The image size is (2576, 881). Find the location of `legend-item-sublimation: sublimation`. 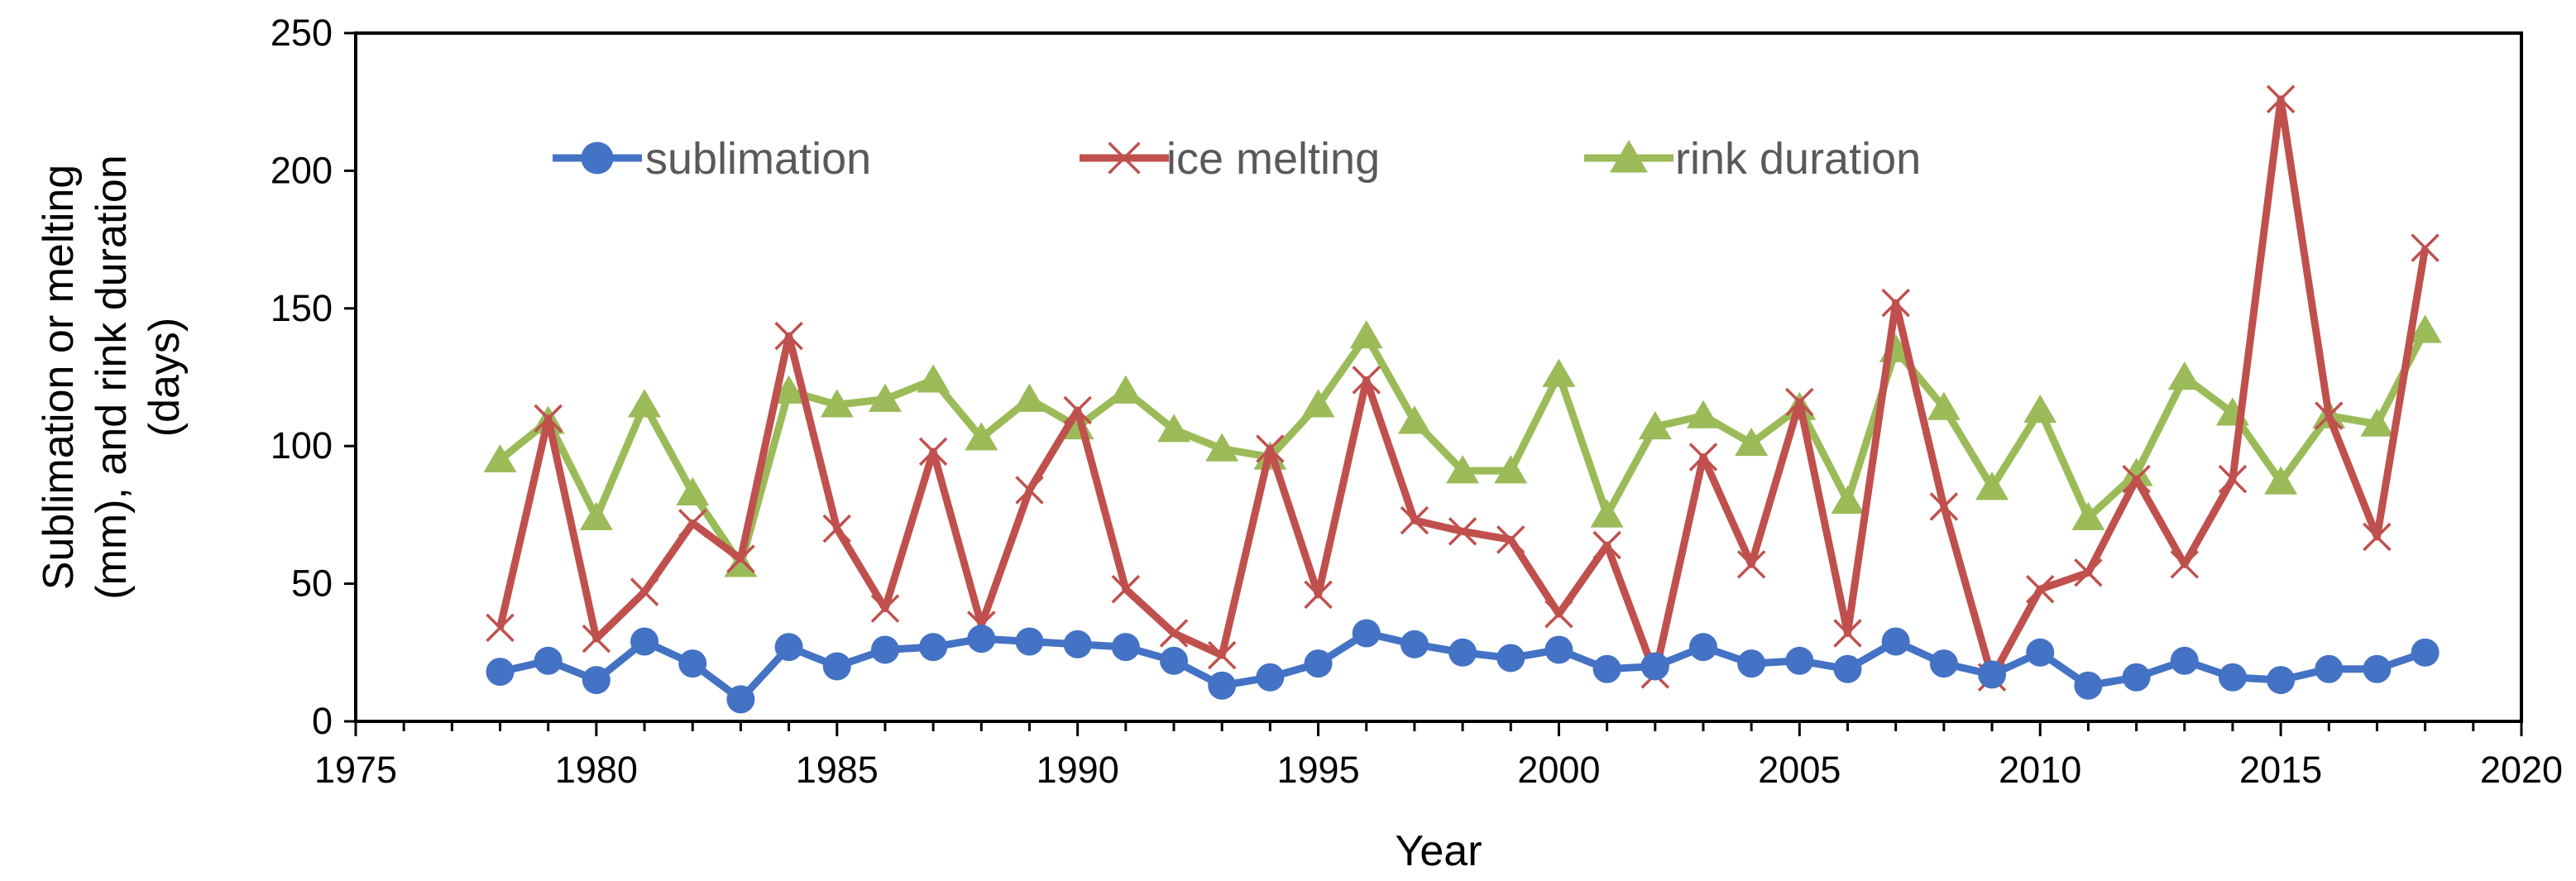

legend-item-sublimation: sublimation is located at coordinates (712, 159).